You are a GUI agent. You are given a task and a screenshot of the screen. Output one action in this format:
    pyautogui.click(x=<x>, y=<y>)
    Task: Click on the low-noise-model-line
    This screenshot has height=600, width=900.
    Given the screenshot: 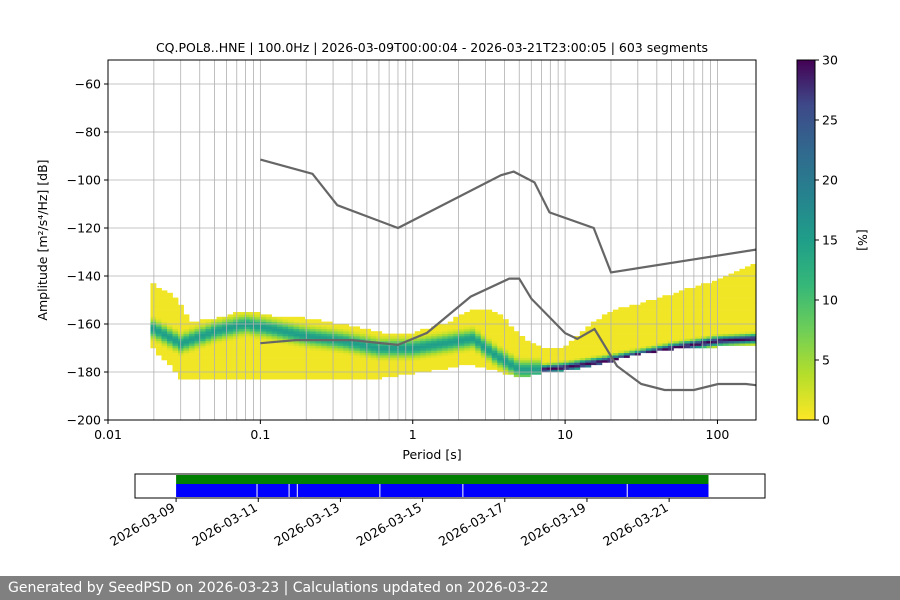 What is the action you would take?
    pyautogui.click(x=508, y=334)
    